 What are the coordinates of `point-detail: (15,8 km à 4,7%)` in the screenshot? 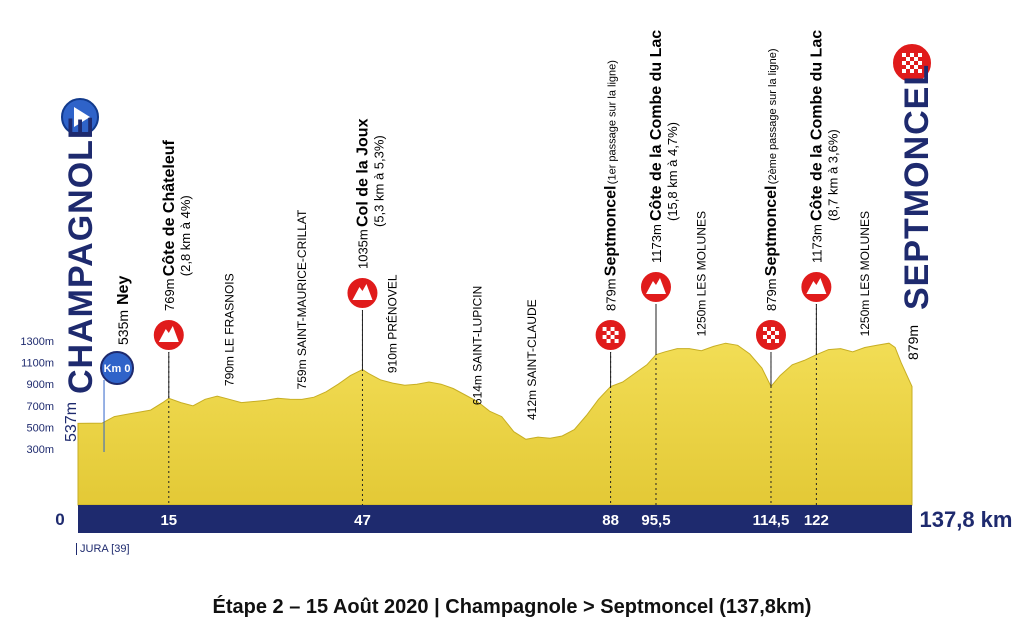 It's located at (672, 171).